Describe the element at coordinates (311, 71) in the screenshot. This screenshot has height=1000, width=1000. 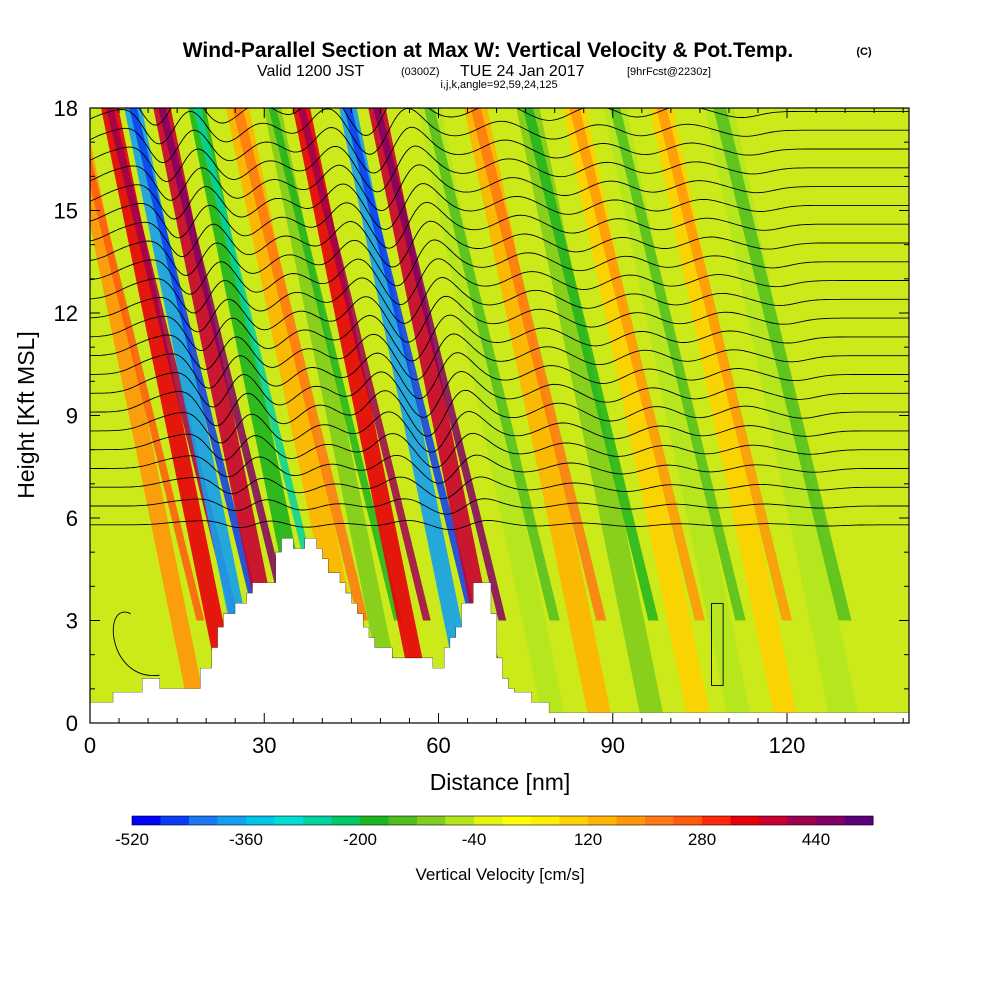
I see `subtitle-valid: Valid 1200 JST` at that location.